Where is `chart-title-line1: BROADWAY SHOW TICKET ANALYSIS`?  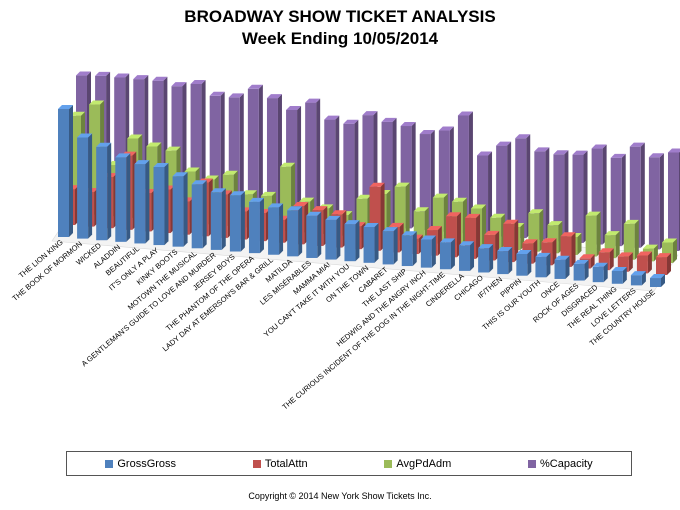
chart-title-line1: BROADWAY SHOW TICKET ANALYSIS is located at coordinates (340, 16).